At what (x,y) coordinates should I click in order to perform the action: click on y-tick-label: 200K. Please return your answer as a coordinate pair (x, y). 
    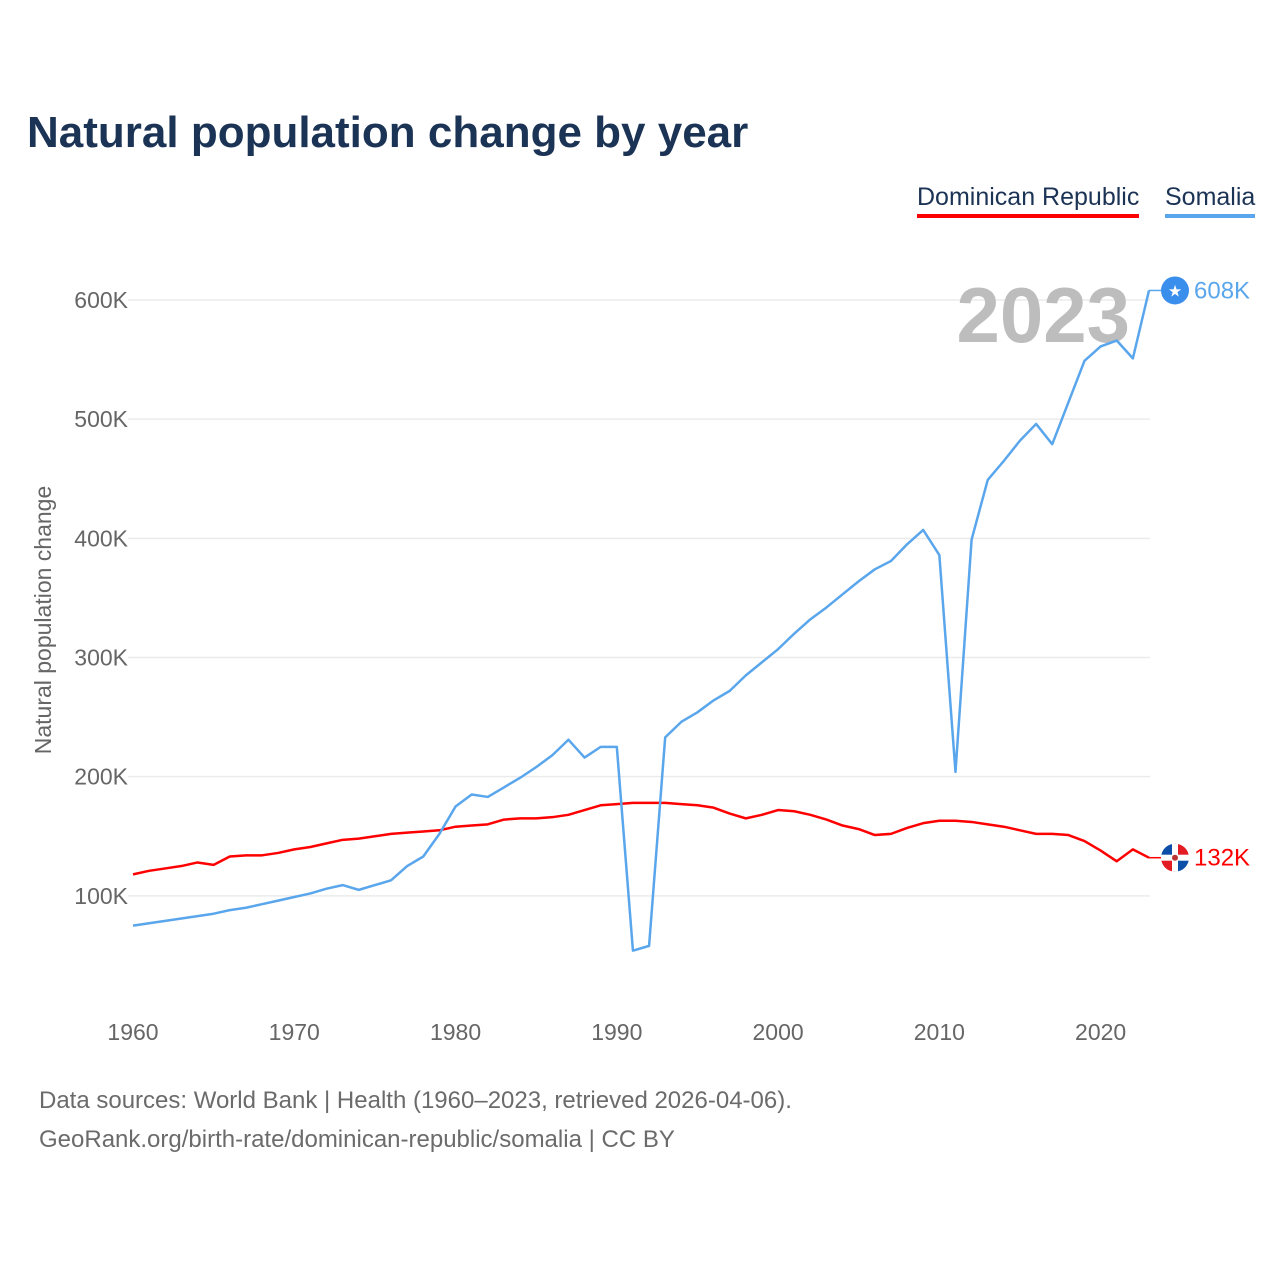
    Looking at the image, I should click on (101, 777).